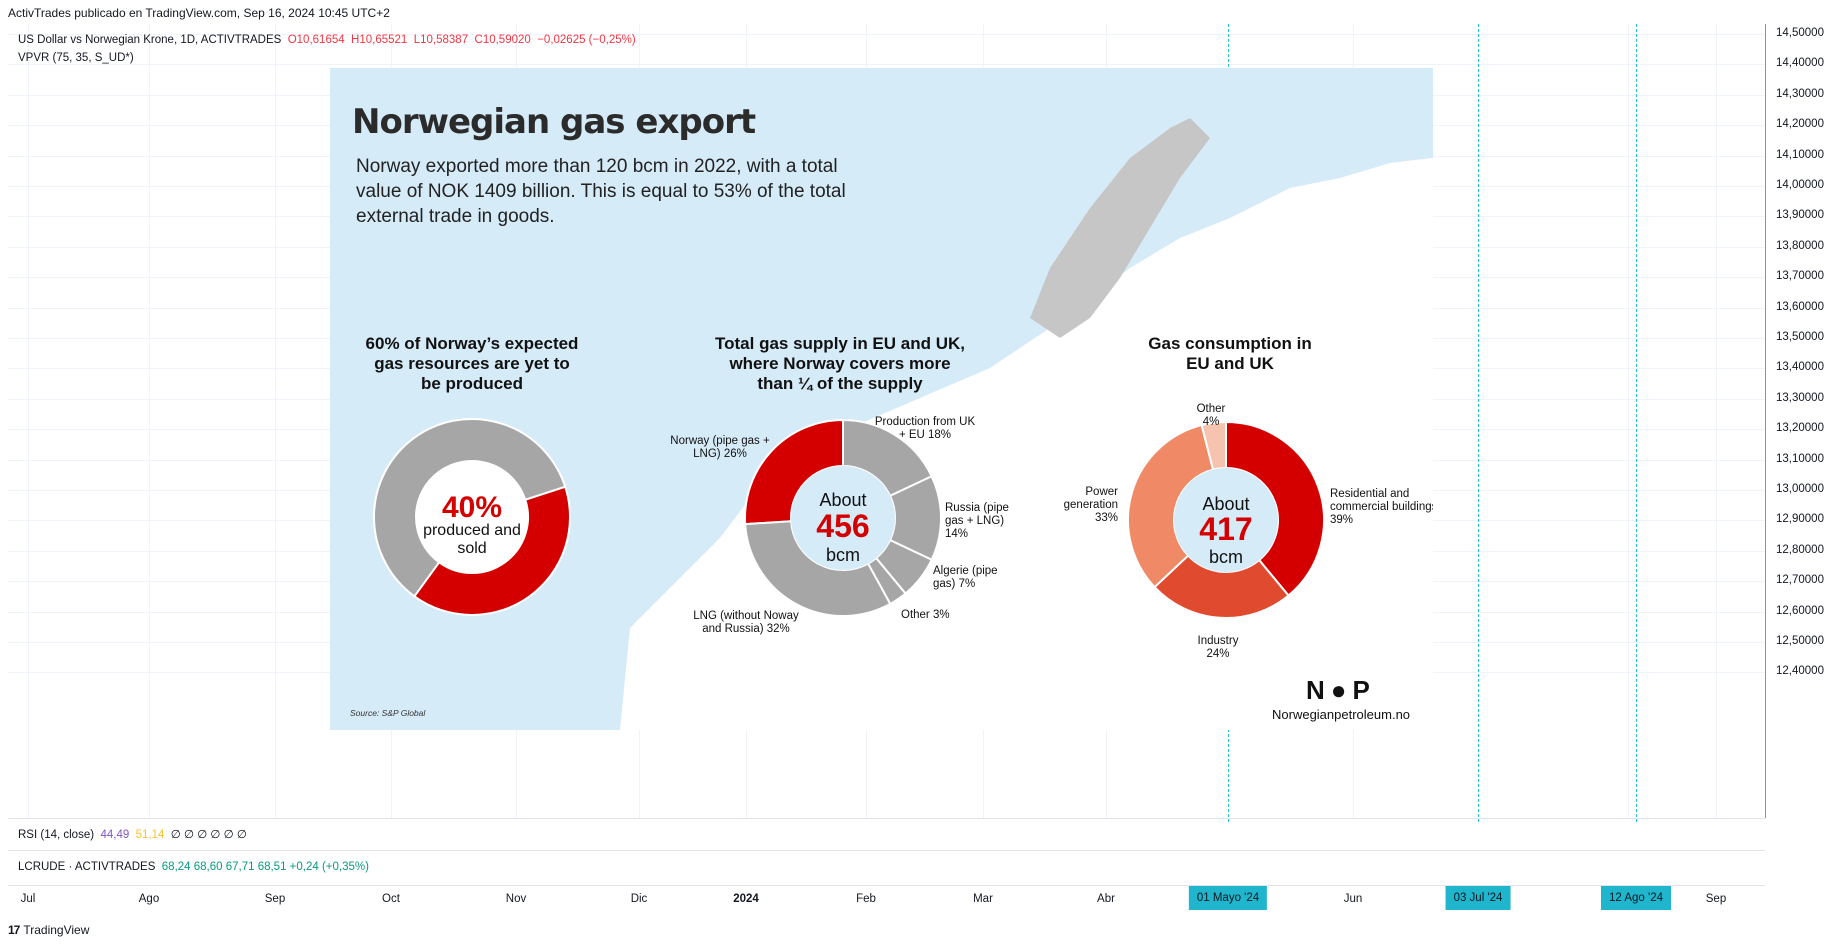  What do you see at coordinates (87, 867) in the screenshot?
I see `lcrude-label: LCRUDE · ACTIVTRADES` at bounding box center [87, 867].